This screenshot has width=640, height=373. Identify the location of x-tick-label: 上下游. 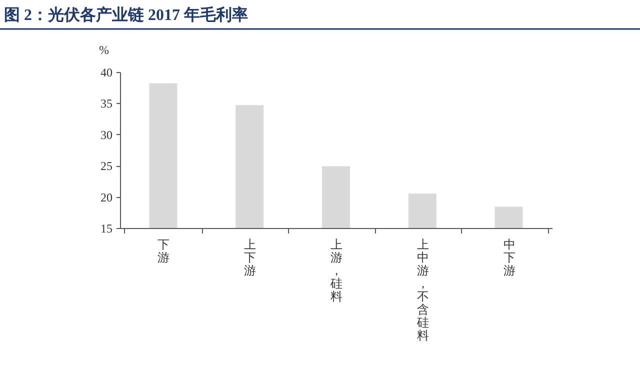
(250, 258).